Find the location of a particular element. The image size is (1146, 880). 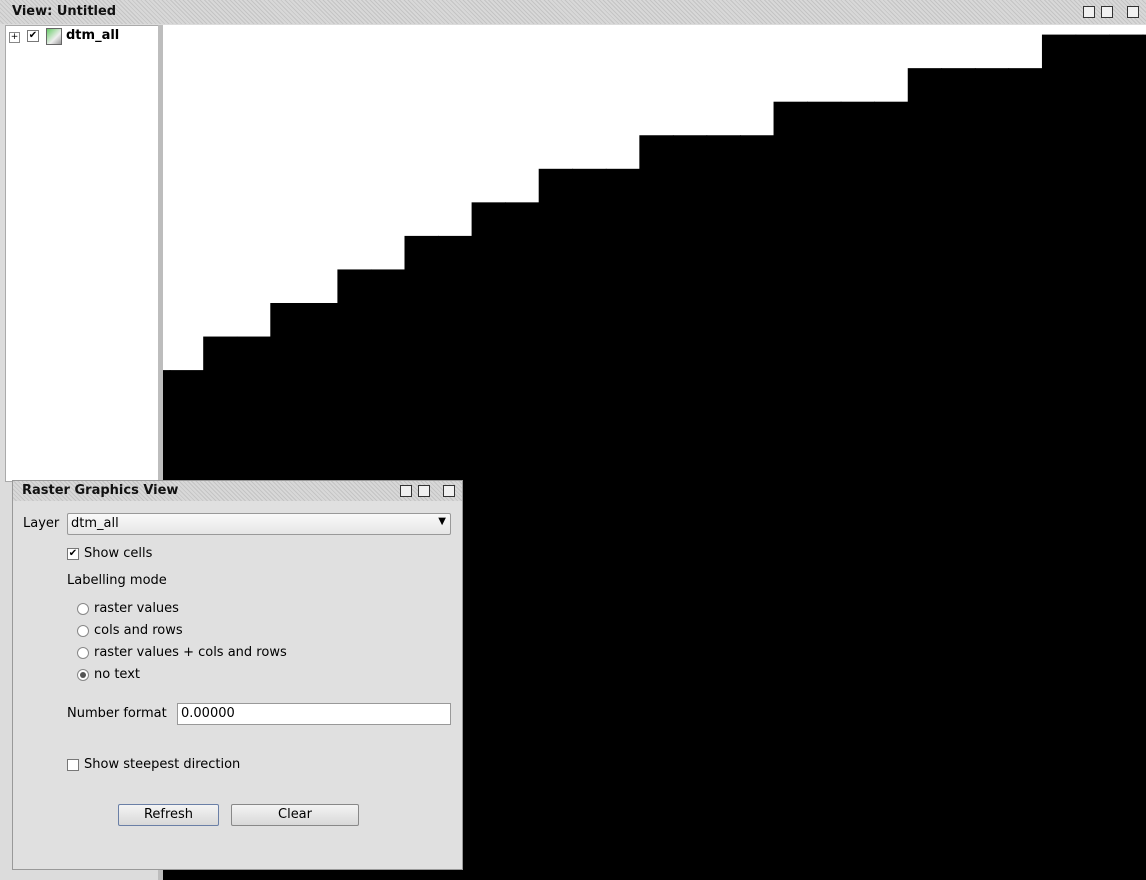

refresh-button: Refresh is located at coordinates (168, 815).